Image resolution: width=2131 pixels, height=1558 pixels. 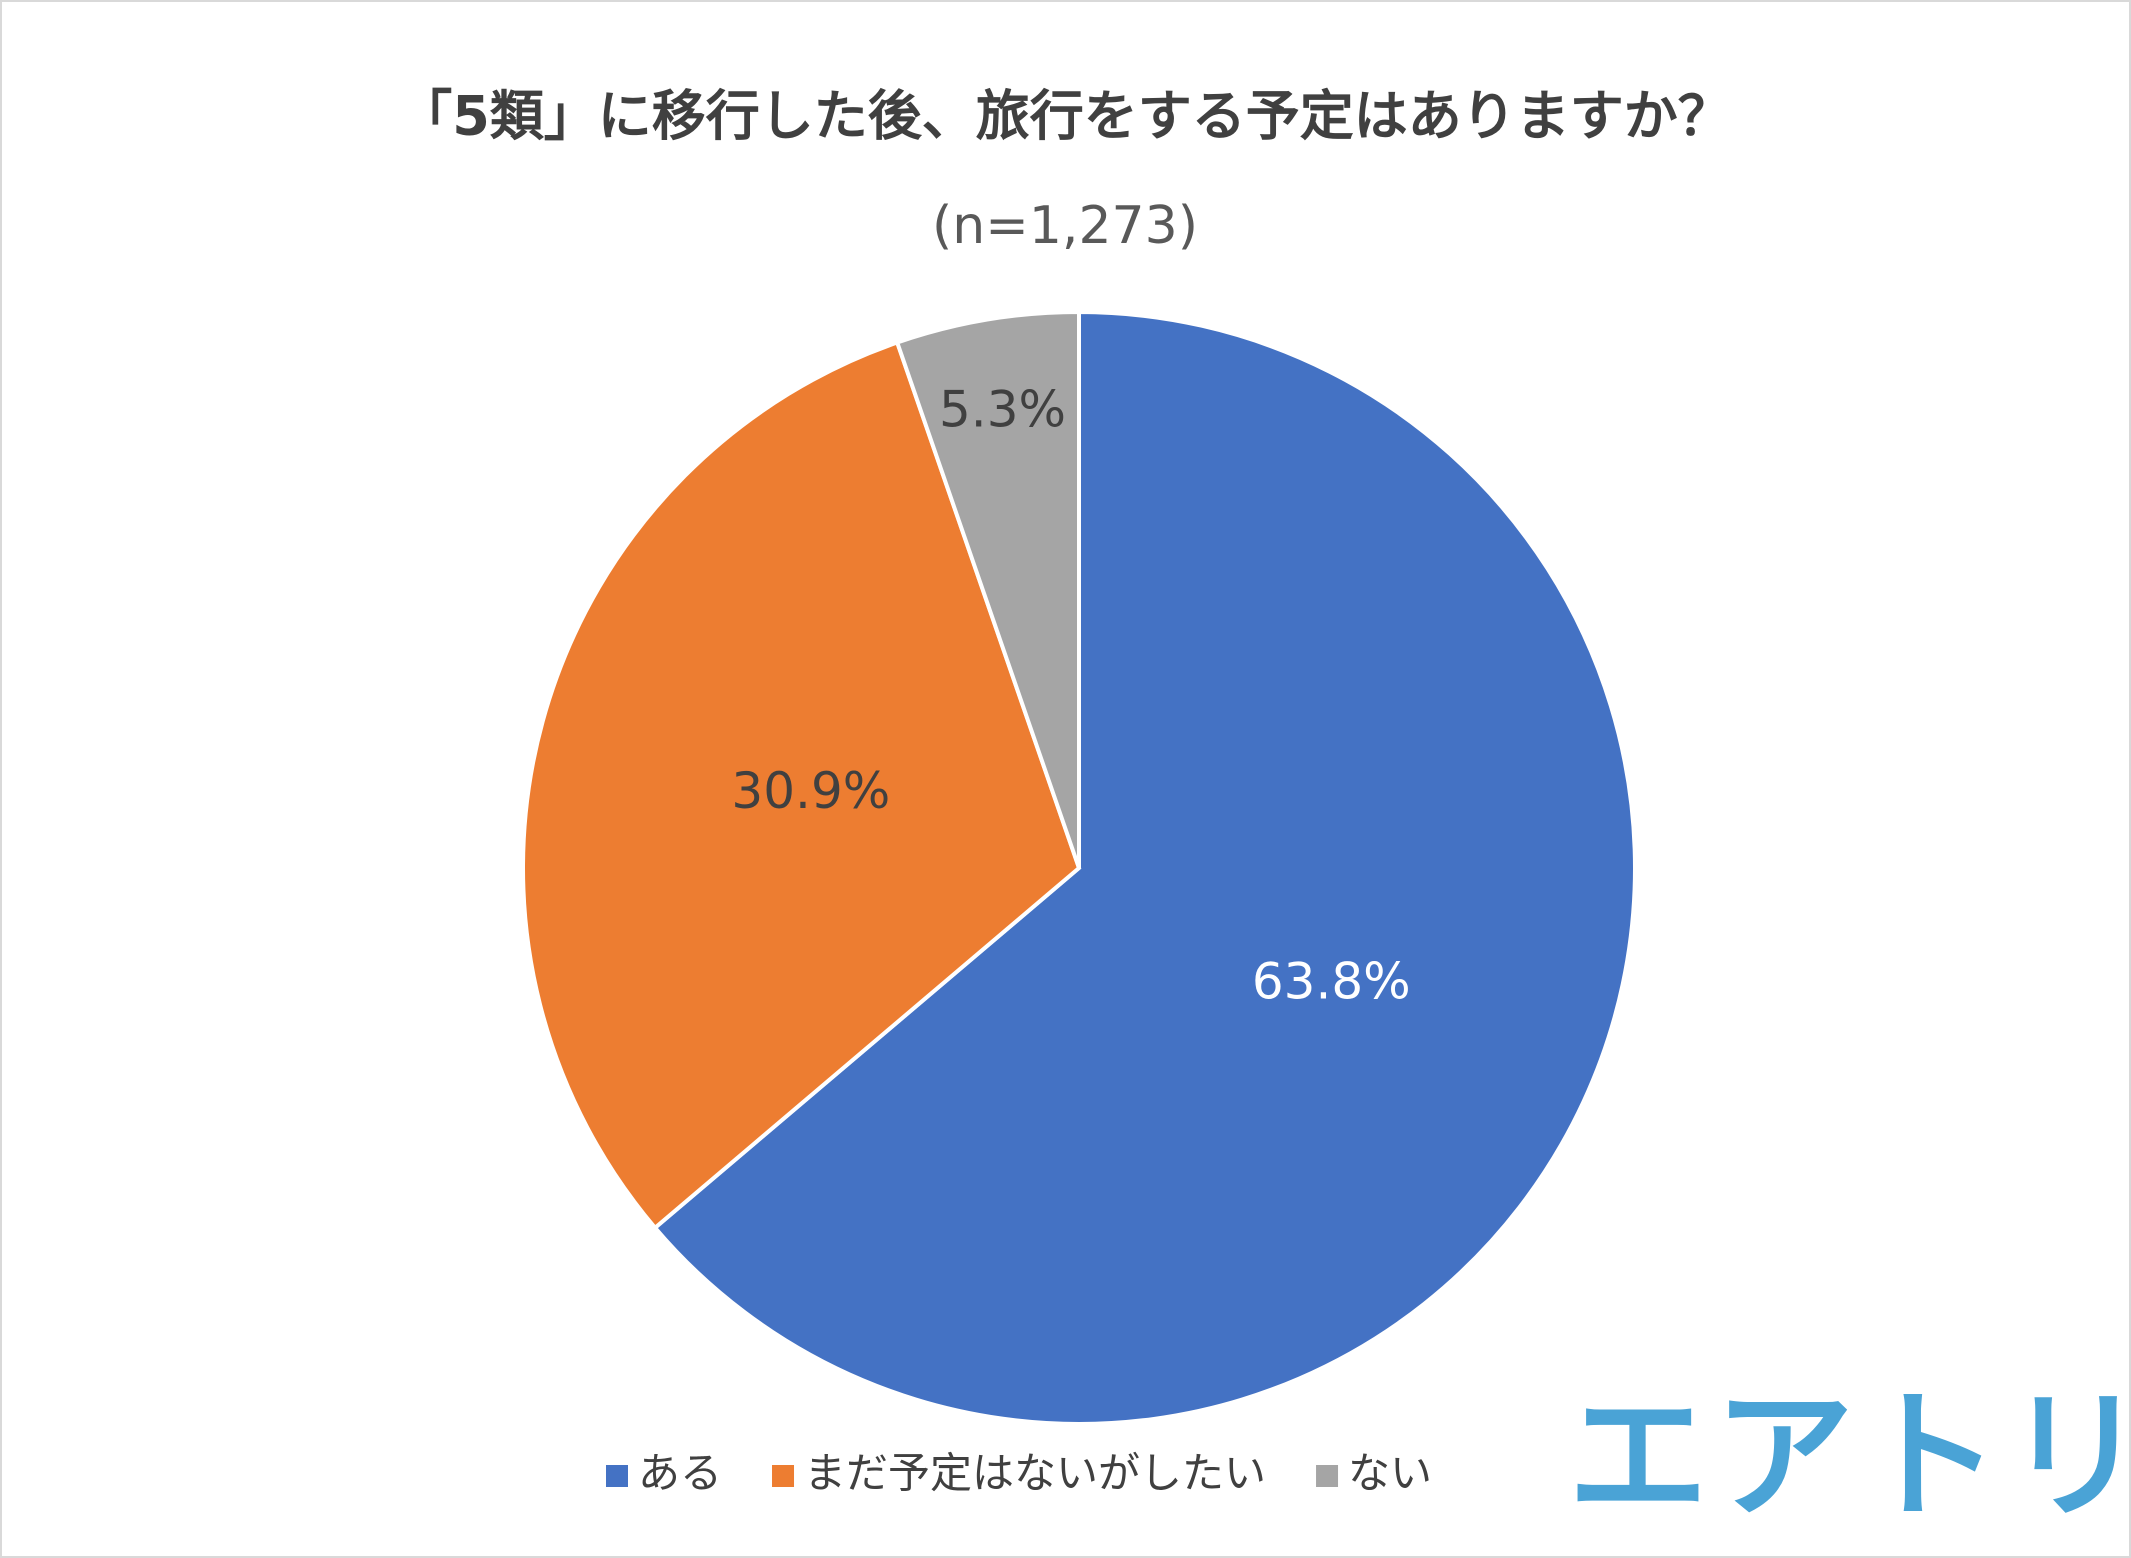 I want to click on pie-slice, so click(x=987, y=589).